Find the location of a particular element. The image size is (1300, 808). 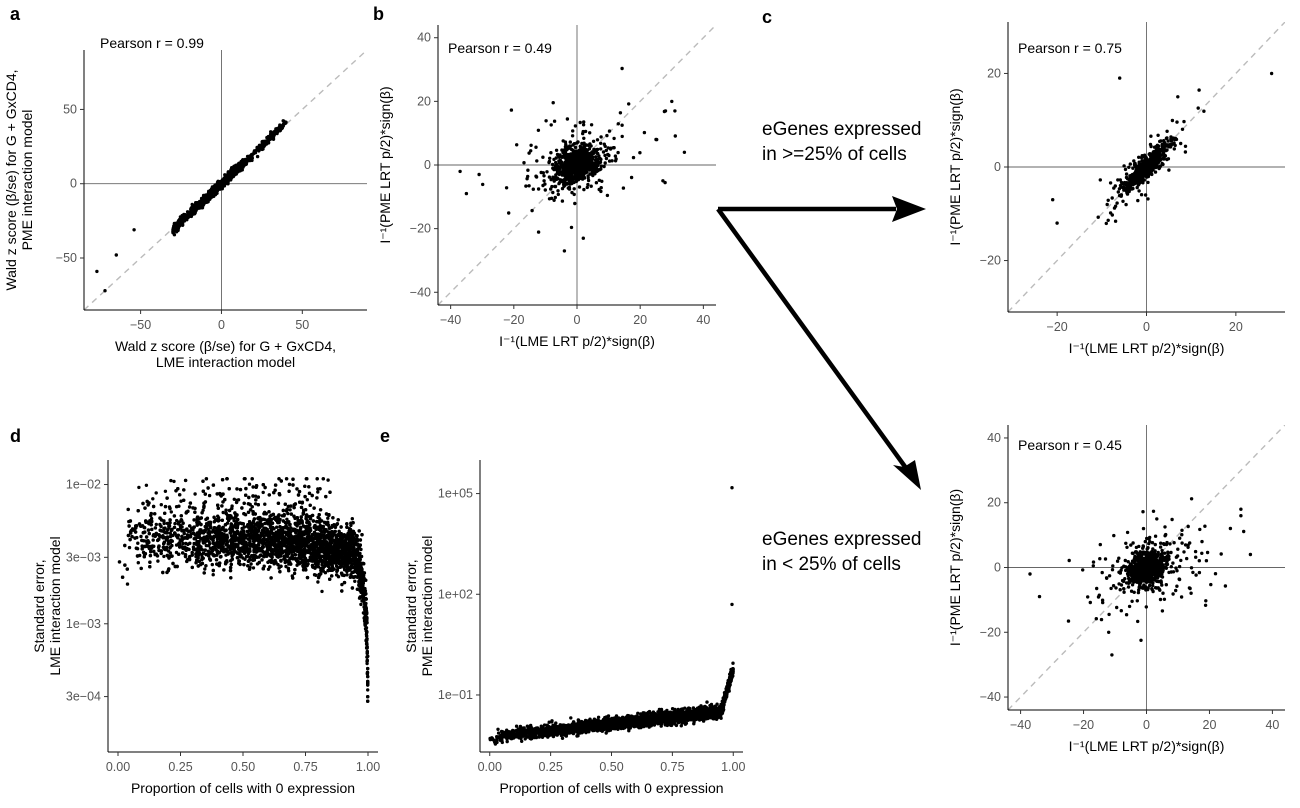

x-axis-title: LME interaction model is located at coordinates (225, 362).